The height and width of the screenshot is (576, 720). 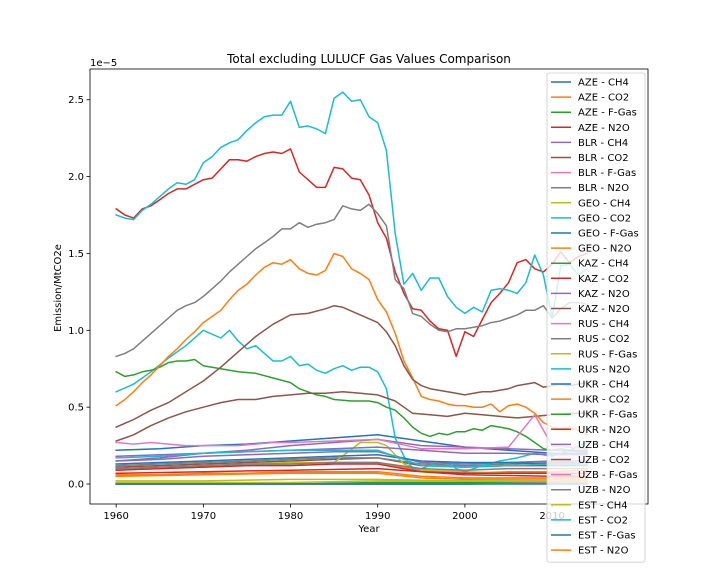 I want to click on legend-label: AZE - N2O, so click(x=604, y=128).